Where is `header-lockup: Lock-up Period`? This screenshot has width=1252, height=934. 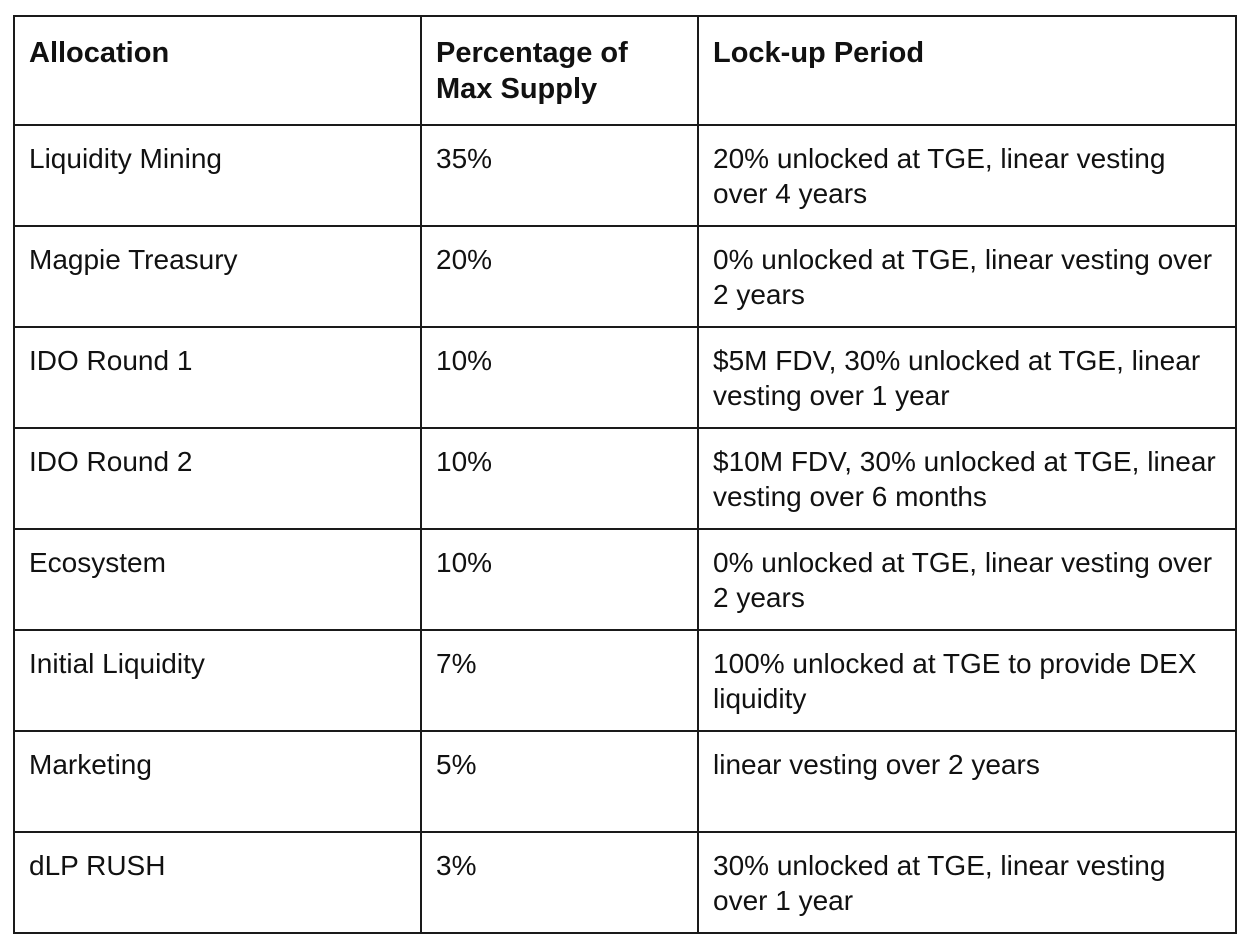 header-lockup: Lock-up Period is located at coordinates (967, 70).